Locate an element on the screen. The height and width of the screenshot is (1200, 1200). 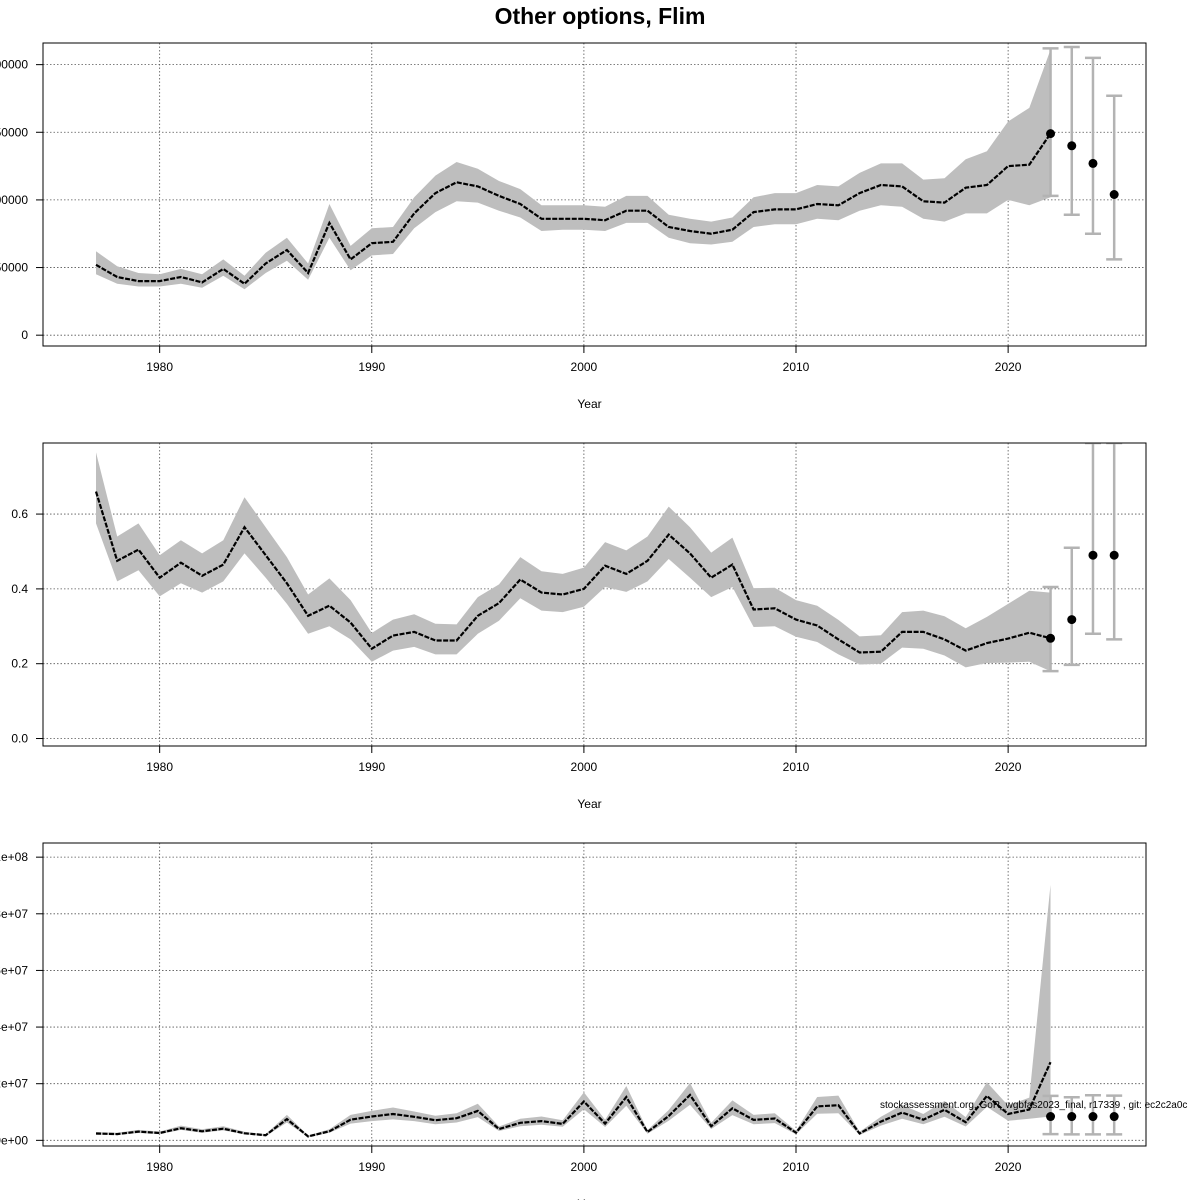
y-tick-label: 1e+08 is located at coordinates (14, 857).